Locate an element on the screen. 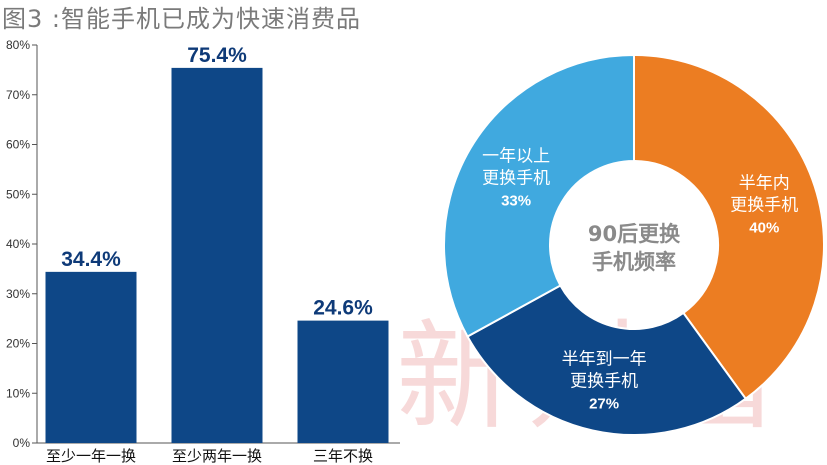  donut-center-label: 90后更换 is located at coordinates (634, 234).